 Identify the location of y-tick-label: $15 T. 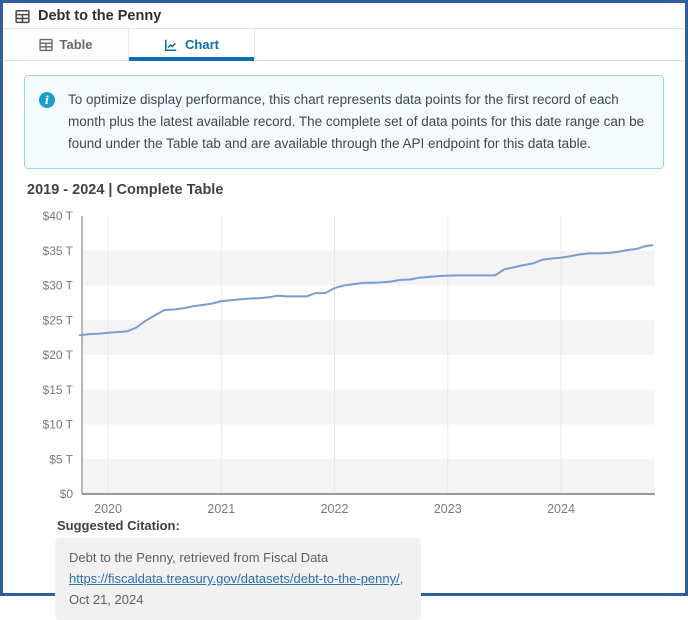
(58, 390).